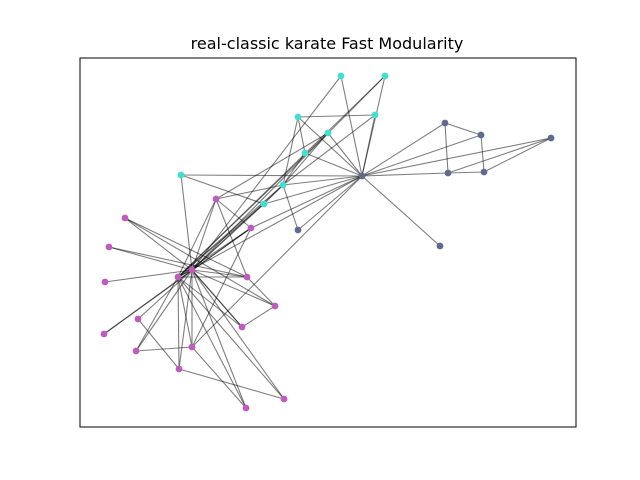  What do you see at coordinates (298, 117) in the screenshot?
I see `node-n11` at bounding box center [298, 117].